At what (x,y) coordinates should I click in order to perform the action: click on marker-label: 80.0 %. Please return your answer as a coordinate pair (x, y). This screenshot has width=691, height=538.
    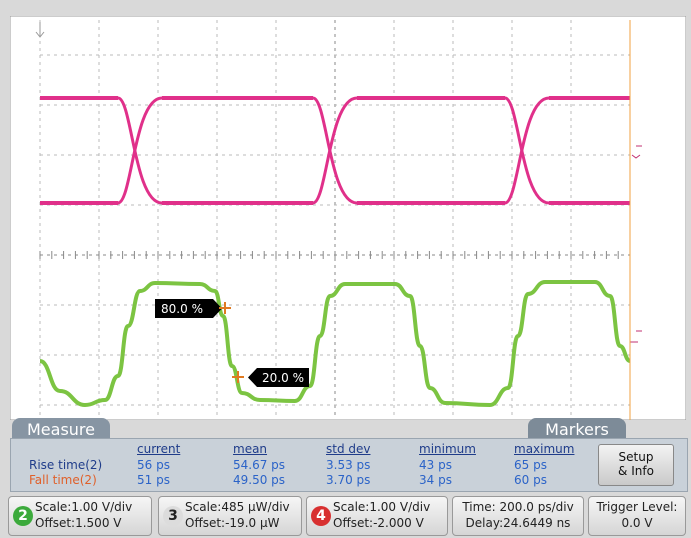
    Looking at the image, I should click on (182, 309).